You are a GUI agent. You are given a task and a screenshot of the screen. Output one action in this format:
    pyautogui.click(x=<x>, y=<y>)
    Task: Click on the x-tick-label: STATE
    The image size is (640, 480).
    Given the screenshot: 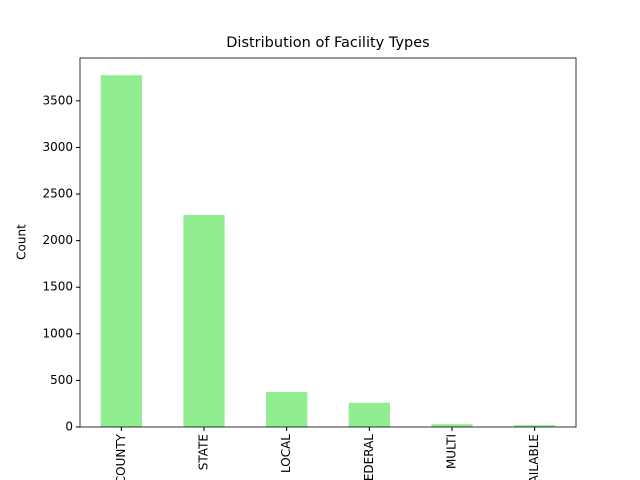 What is the action you would take?
    pyautogui.click(x=204, y=452)
    